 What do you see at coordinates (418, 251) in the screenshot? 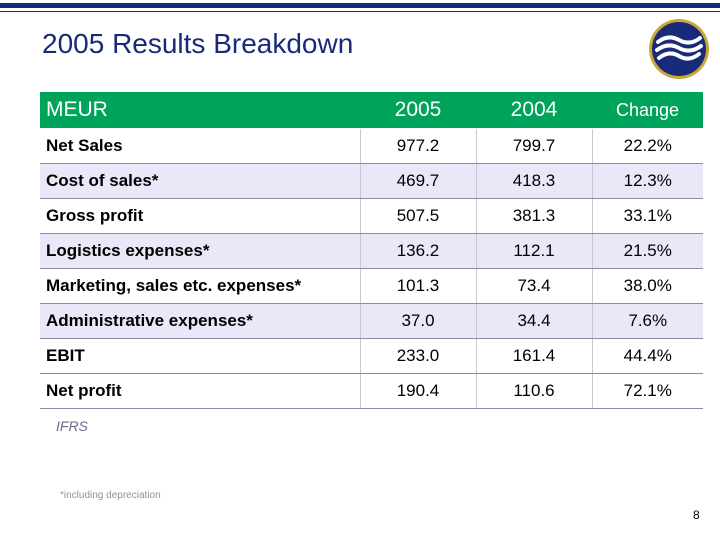
I see `value-2005: 136.2` at bounding box center [418, 251].